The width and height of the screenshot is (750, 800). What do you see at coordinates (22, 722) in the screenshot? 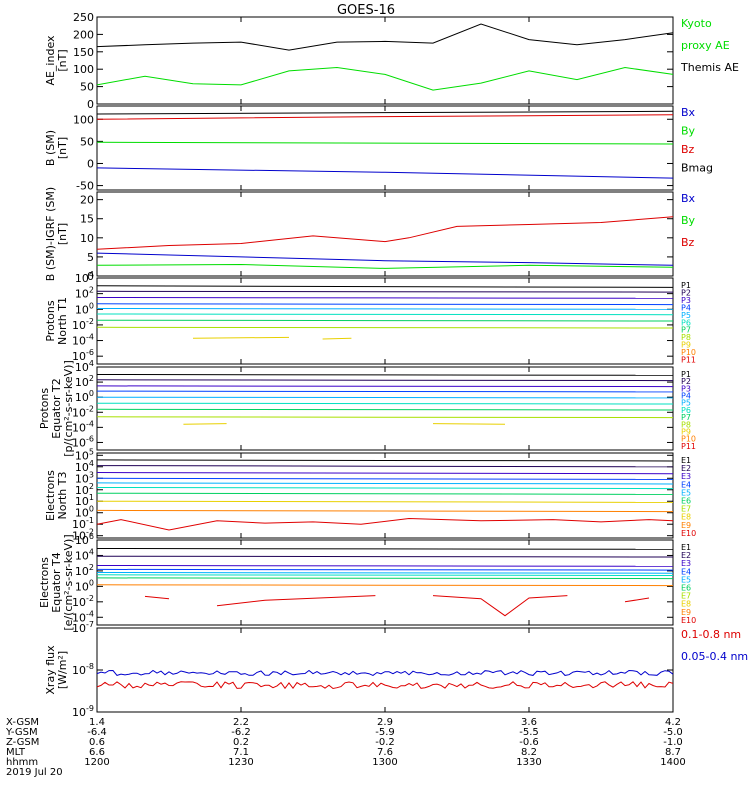
I see `x-row-label: X-GSM` at bounding box center [22, 722].